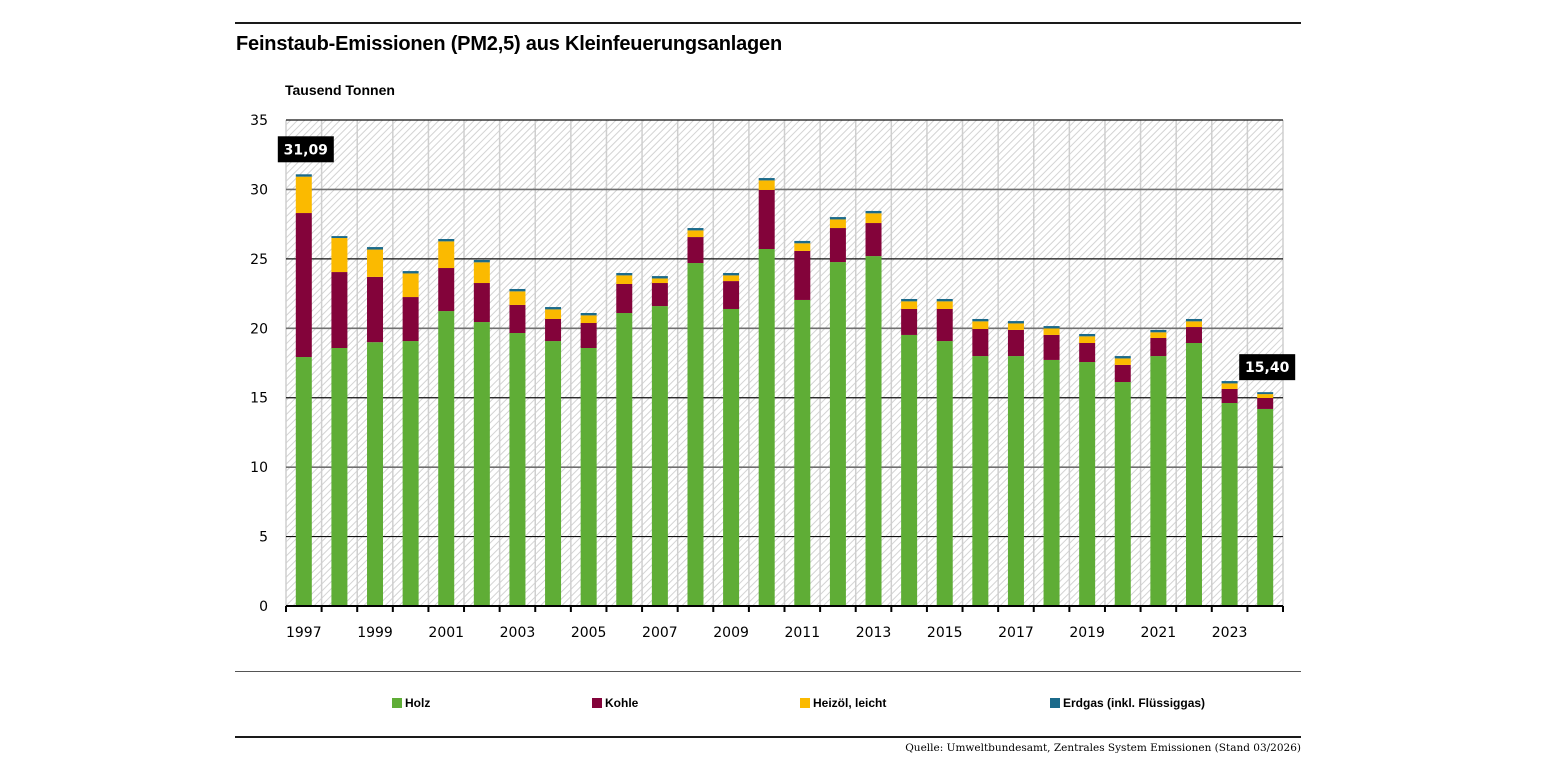 The width and height of the screenshot is (1545, 775). I want to click on bar-stack-2006, so click(624, 439).